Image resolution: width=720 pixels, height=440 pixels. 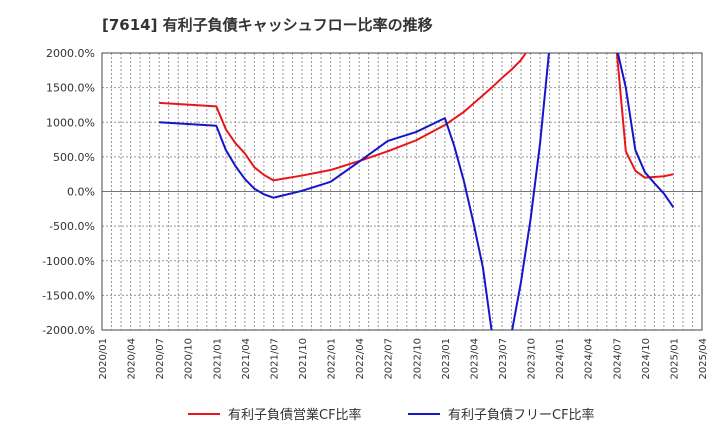 What do you see at coordinates (132, 359) in the screenshot?
I see `x-tick-label: 2020/04` at bounding box center [132, 359].